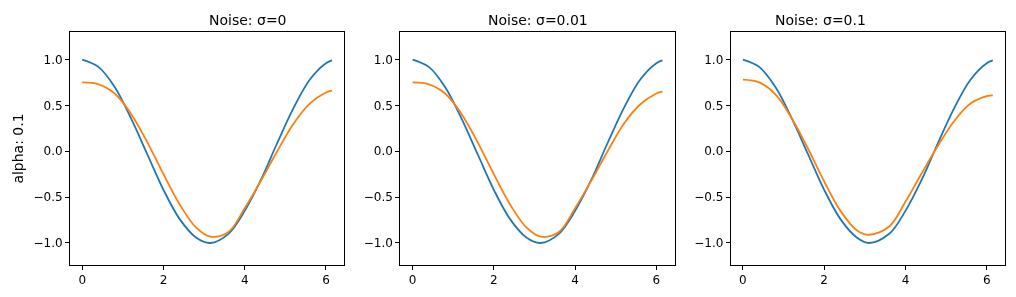  I want to click on y-axis-title: alpha: 0.1, so click(18, 148).